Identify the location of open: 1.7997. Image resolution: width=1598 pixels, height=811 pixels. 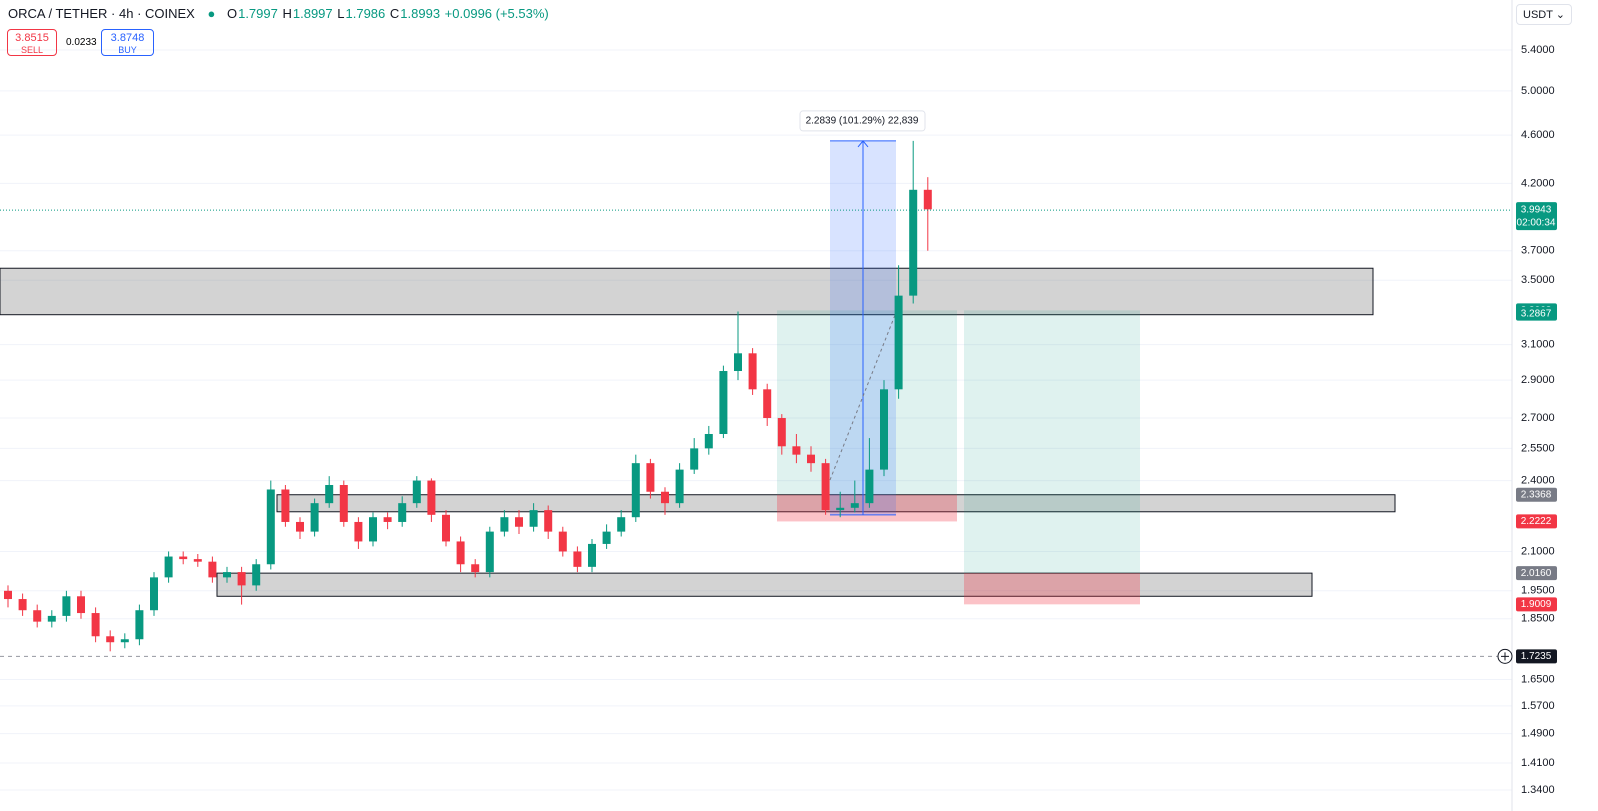
(258, 13).